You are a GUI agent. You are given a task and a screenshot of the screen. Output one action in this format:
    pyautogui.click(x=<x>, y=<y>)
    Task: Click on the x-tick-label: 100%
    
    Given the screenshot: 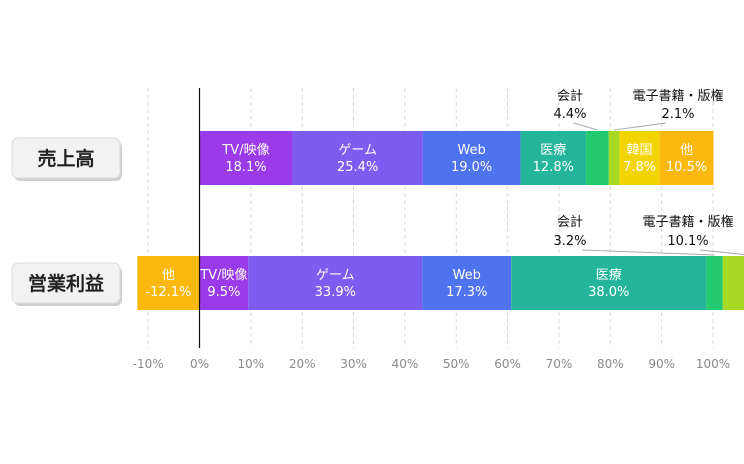 What is the action you would take?
    pyautogui.click(x=713, y=364)
    